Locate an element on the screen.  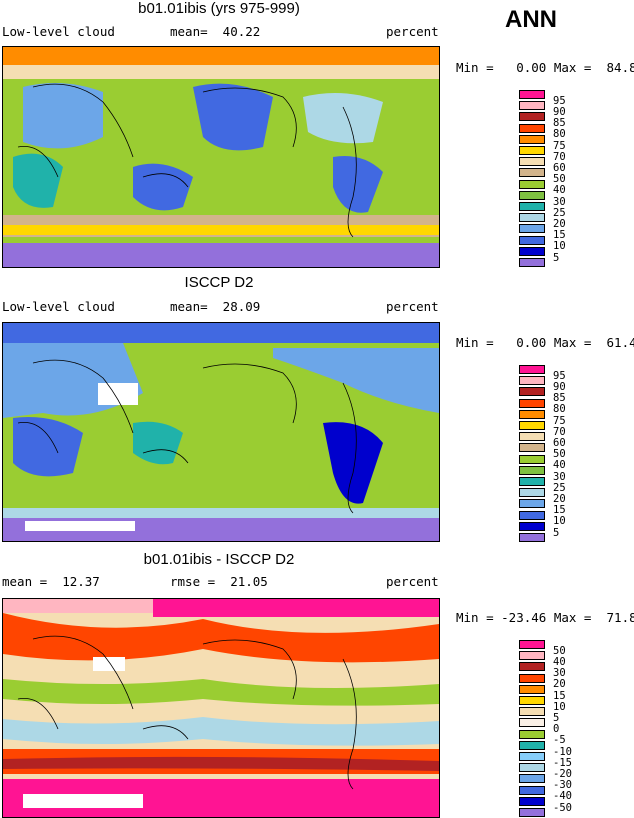
colorbar-tick-label: -10 is located at coordinates (562, 751).